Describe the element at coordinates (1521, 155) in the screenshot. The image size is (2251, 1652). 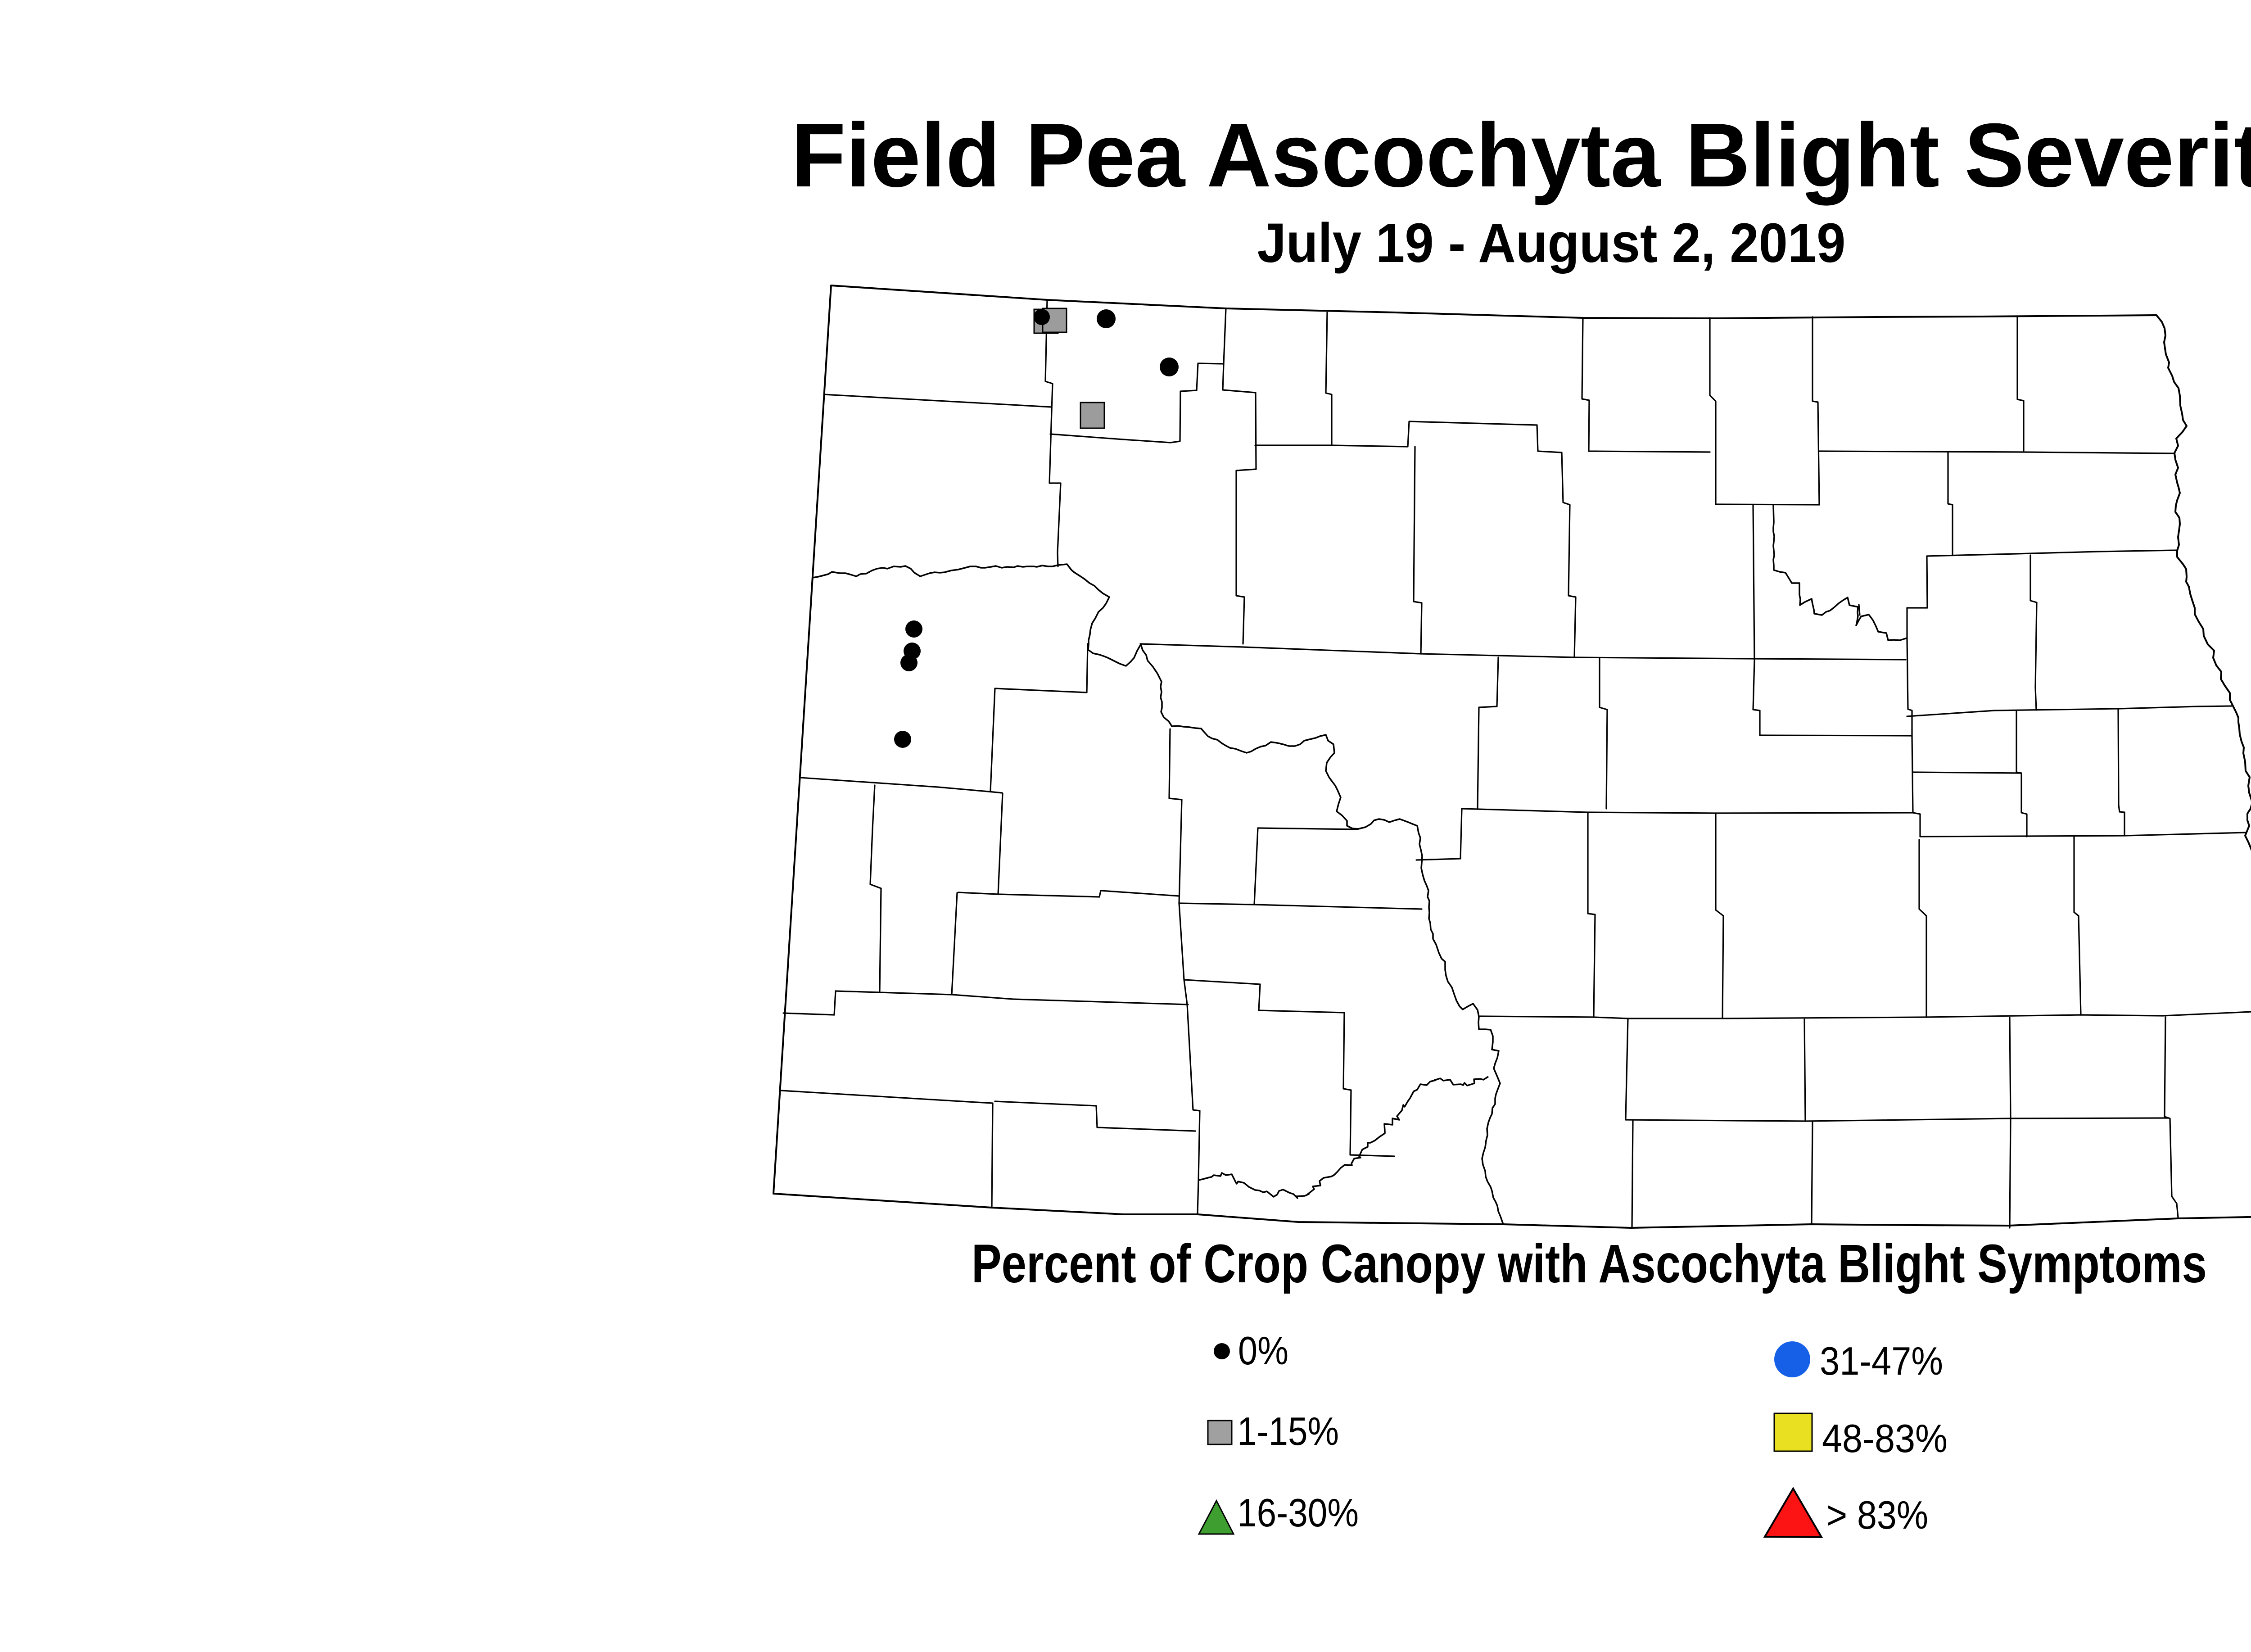
I see `svg-text:Field Pea Ascochyta Blight Sev: Field Pea Ascochyta Blight Severity` at that location.